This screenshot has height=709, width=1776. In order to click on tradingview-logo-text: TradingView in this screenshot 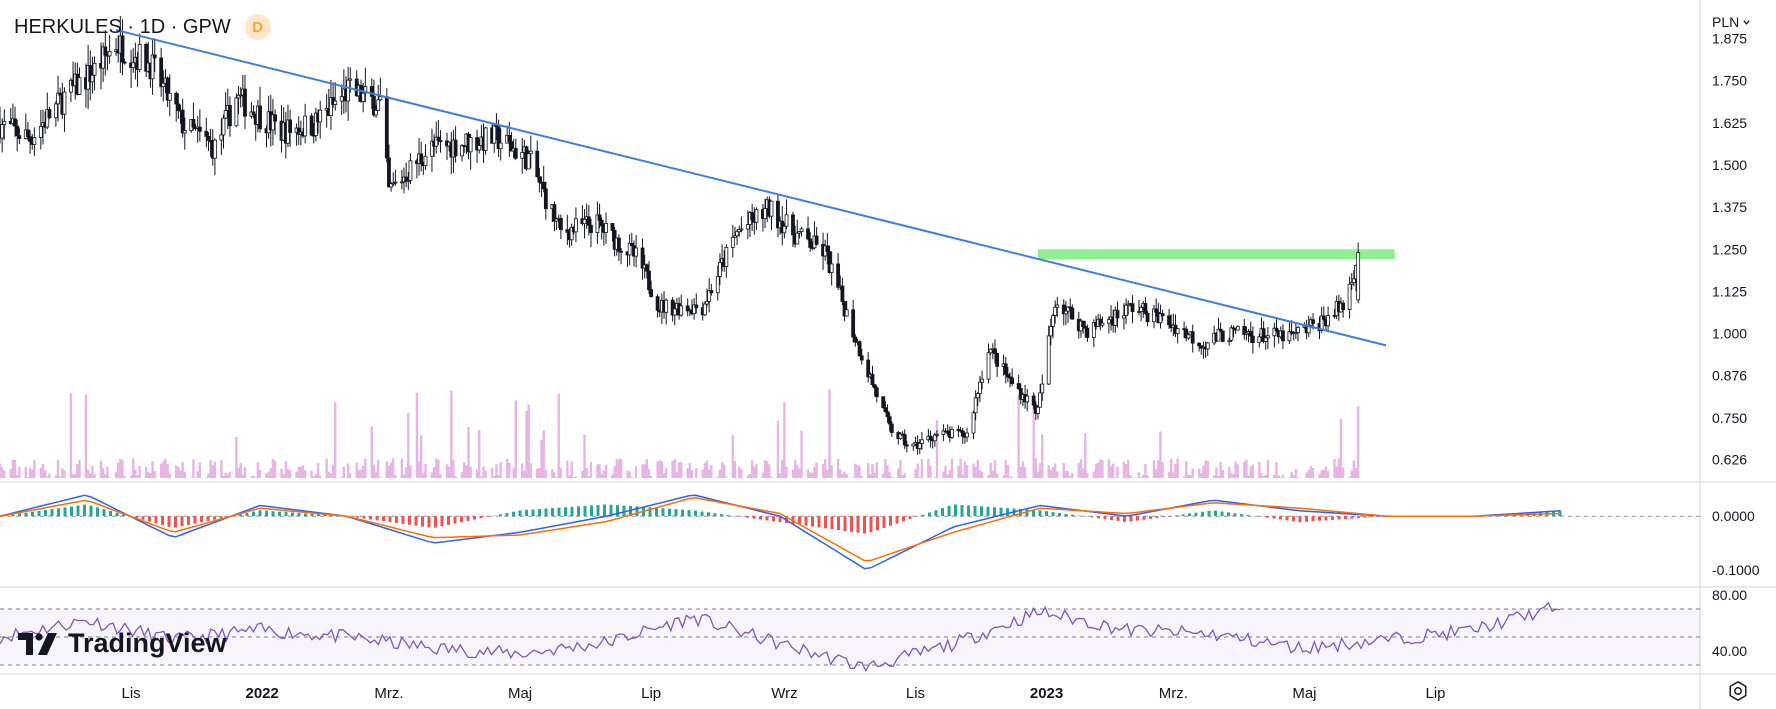, I will do `click(147, 643)`.